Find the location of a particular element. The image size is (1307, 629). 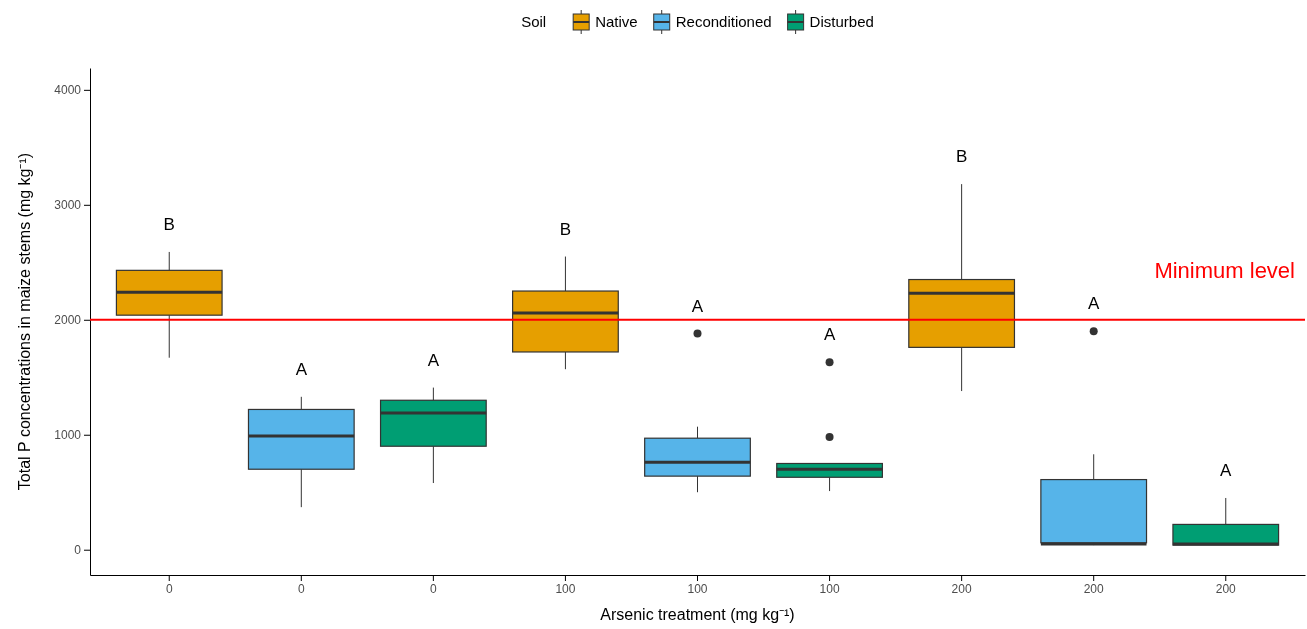

legend-label: Reconditioned is located at coordinates (723, 21).